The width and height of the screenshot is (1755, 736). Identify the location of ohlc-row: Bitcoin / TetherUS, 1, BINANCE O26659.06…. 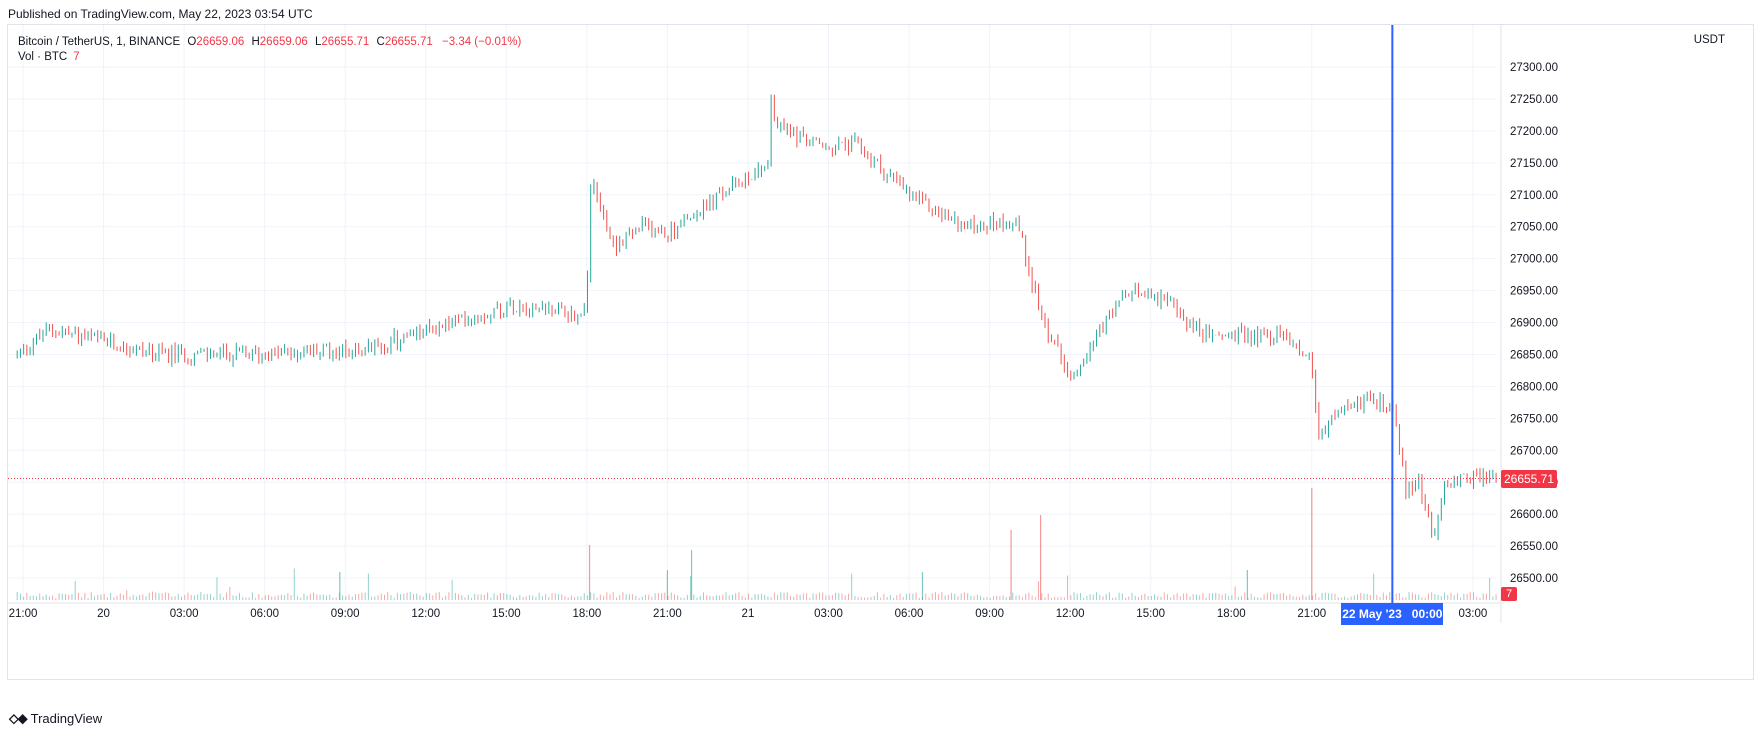
(269, 42).